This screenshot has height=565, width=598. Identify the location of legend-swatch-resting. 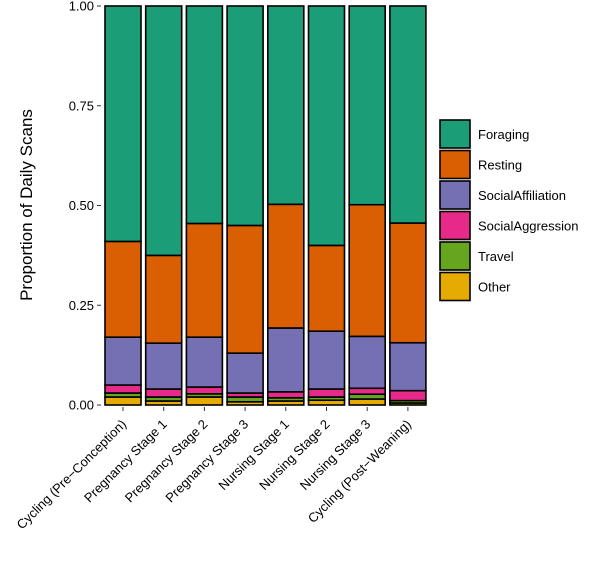
(455, 164).